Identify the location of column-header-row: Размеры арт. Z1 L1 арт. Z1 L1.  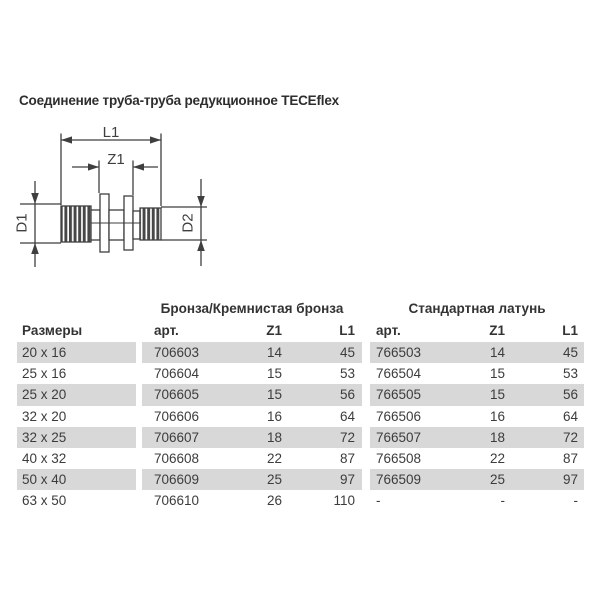
(300, 329).